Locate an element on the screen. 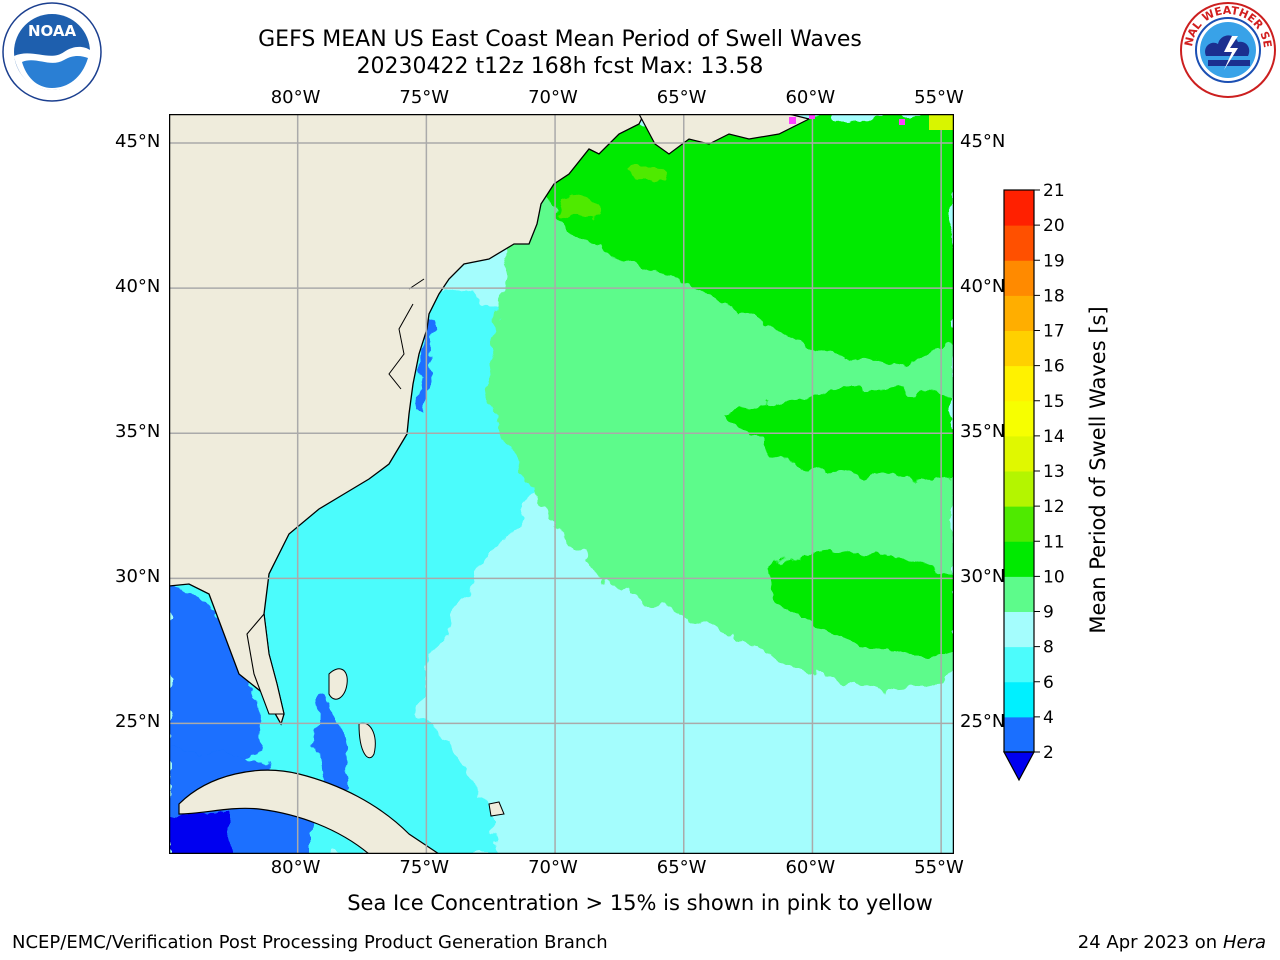  colorbar-tick-label: 21 is located at coordinates (1054, 191).